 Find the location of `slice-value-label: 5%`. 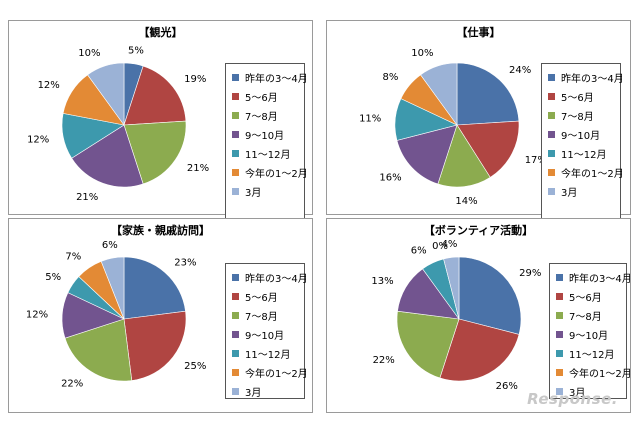

slice-value-label: 5% is located at coordinates (136, 50).